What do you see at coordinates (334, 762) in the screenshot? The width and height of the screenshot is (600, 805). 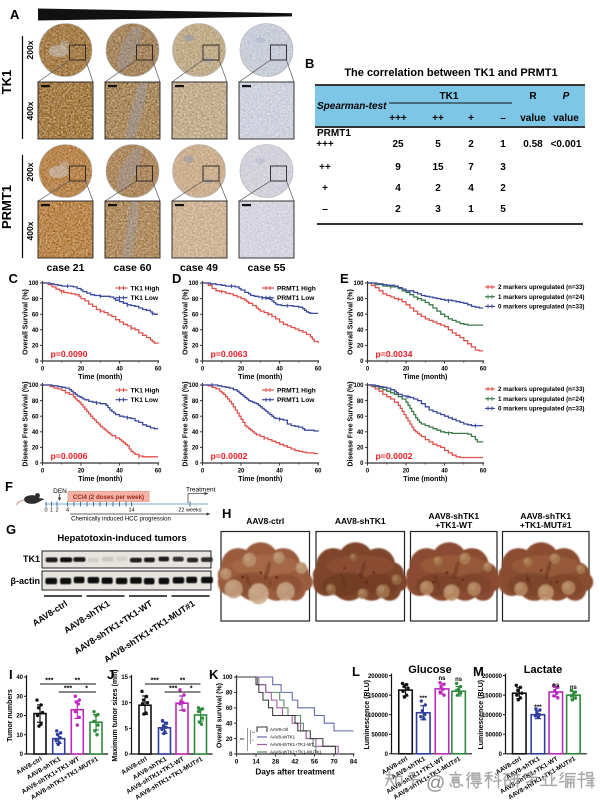 I see `svg-text: 70` at bounding box center [334, 762].